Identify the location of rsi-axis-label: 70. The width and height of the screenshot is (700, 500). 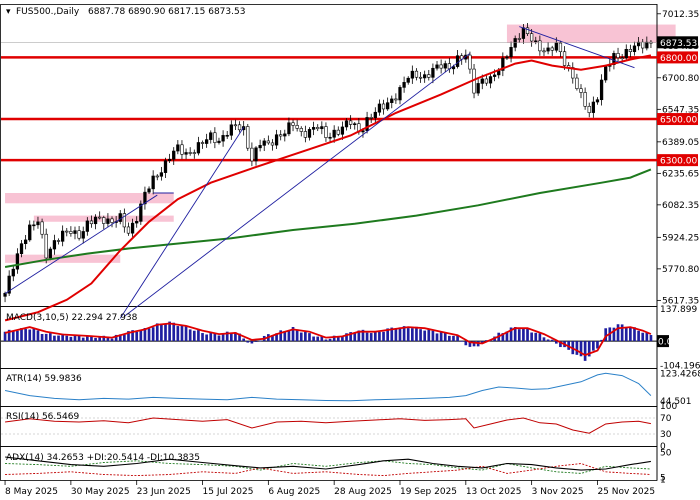
(666, 419).